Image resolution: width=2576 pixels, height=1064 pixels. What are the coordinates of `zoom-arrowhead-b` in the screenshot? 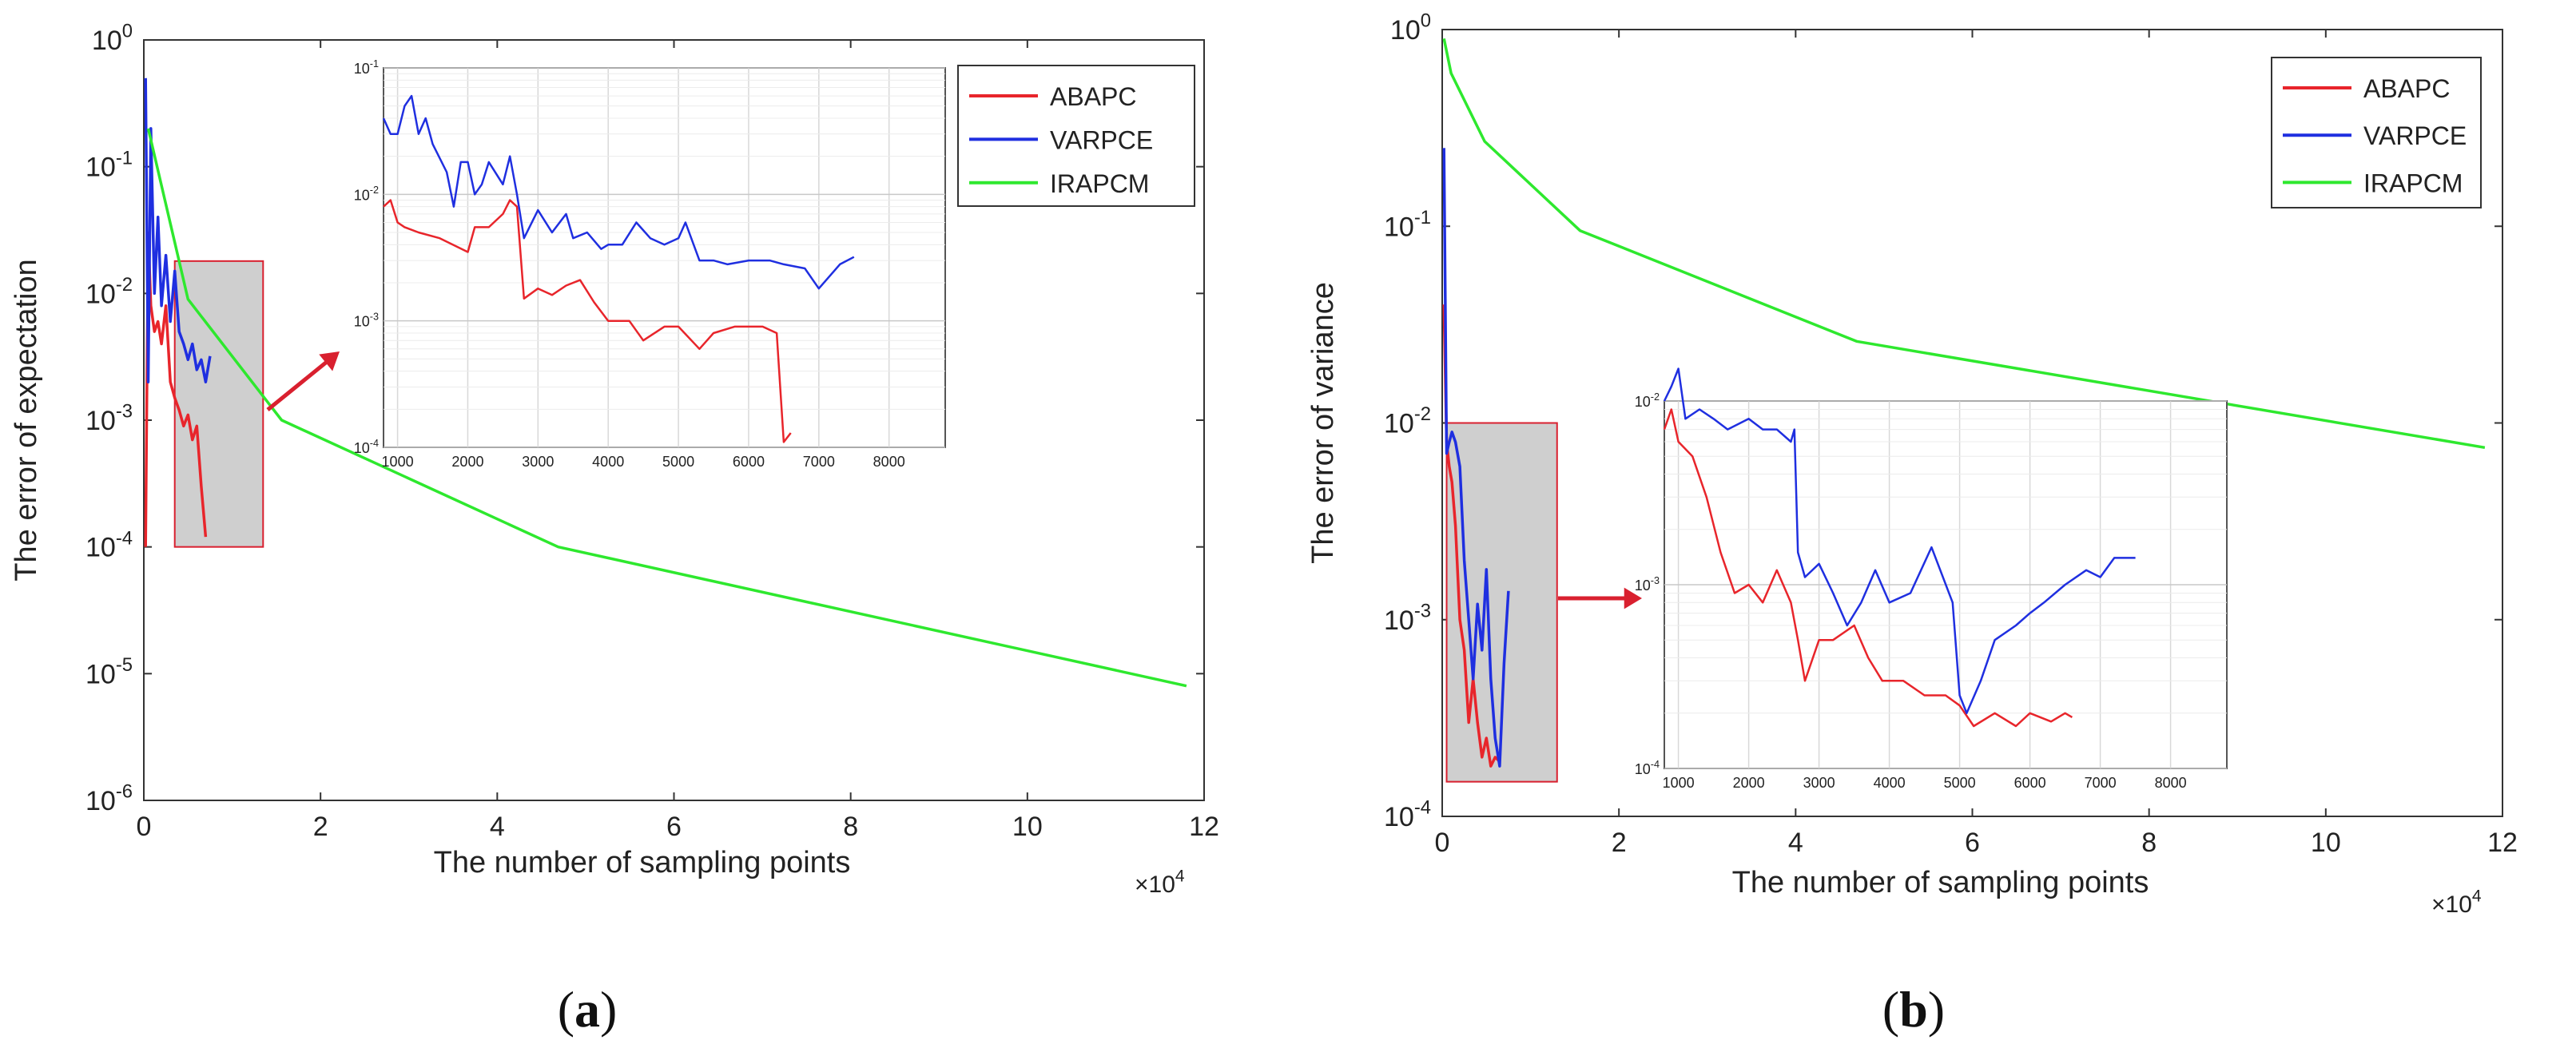 It's located at (1633, 598).